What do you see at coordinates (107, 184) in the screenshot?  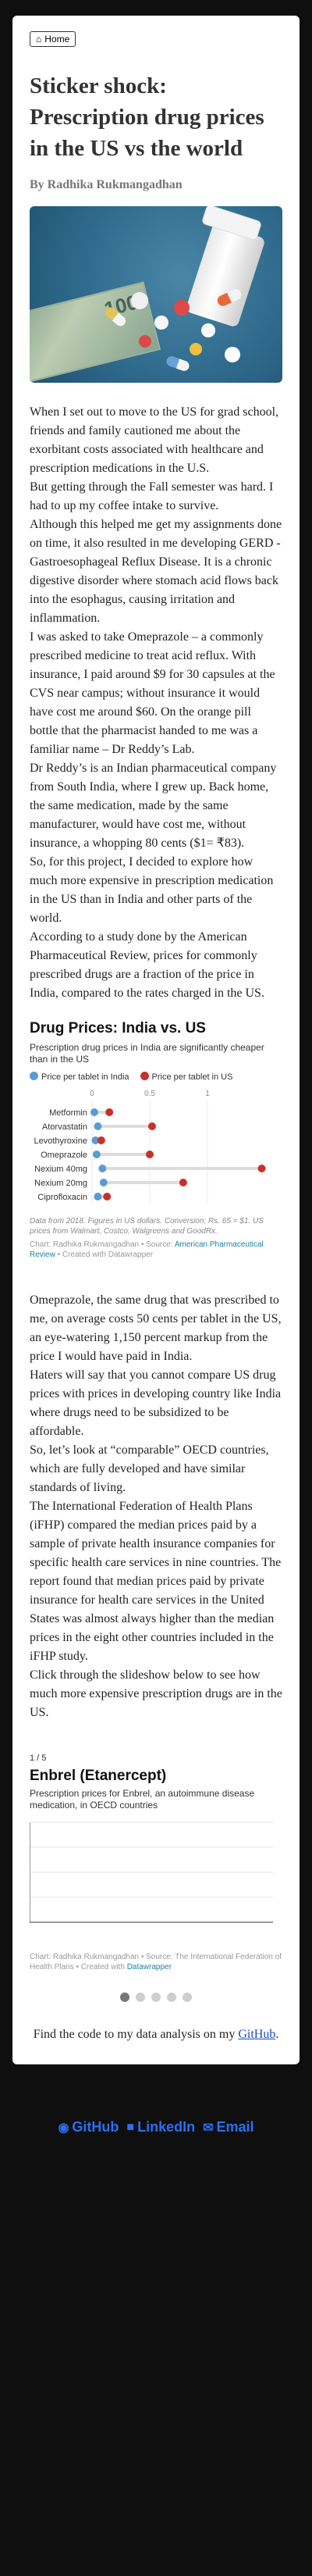 I see `article-byline: By Radhika Rukmangadhan` at bounding box center [107, 184].